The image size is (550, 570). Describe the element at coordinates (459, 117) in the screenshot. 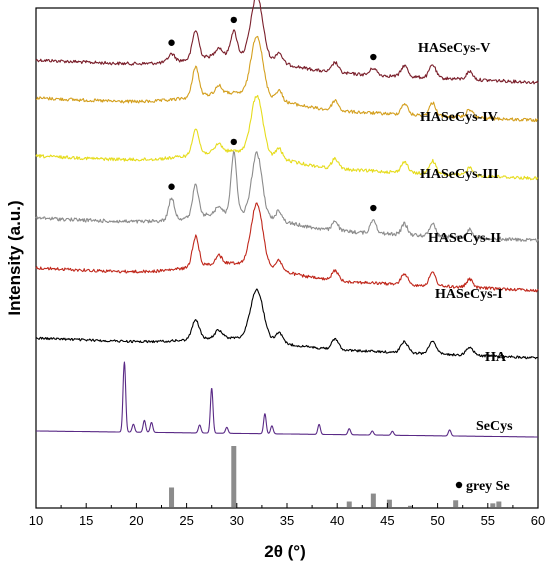

I see `series-label-hasecys-iv: HASeCys-IV` at that location.